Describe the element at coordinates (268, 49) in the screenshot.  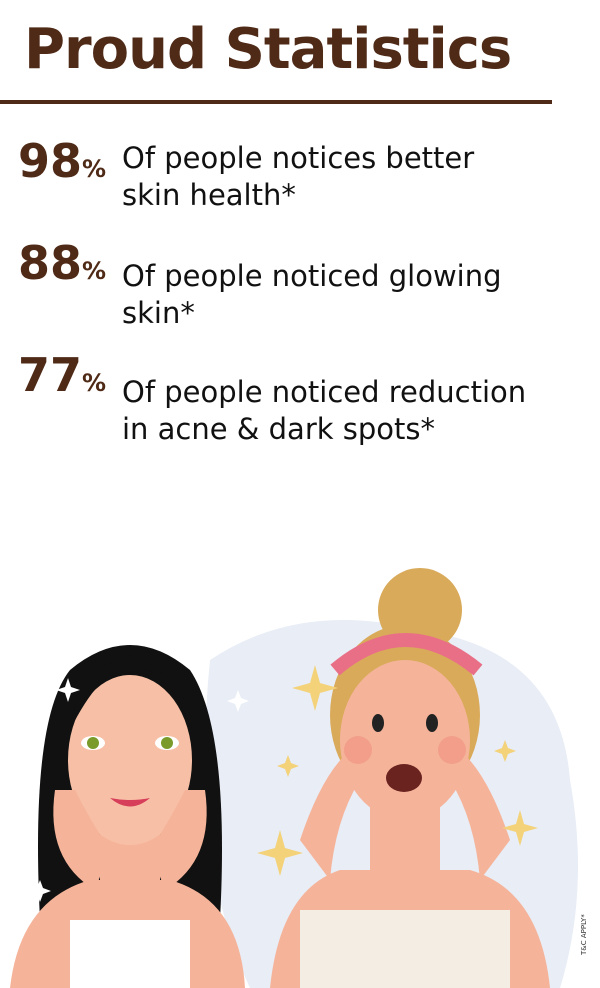
I see `page-title: Proud Statistics` at that location.